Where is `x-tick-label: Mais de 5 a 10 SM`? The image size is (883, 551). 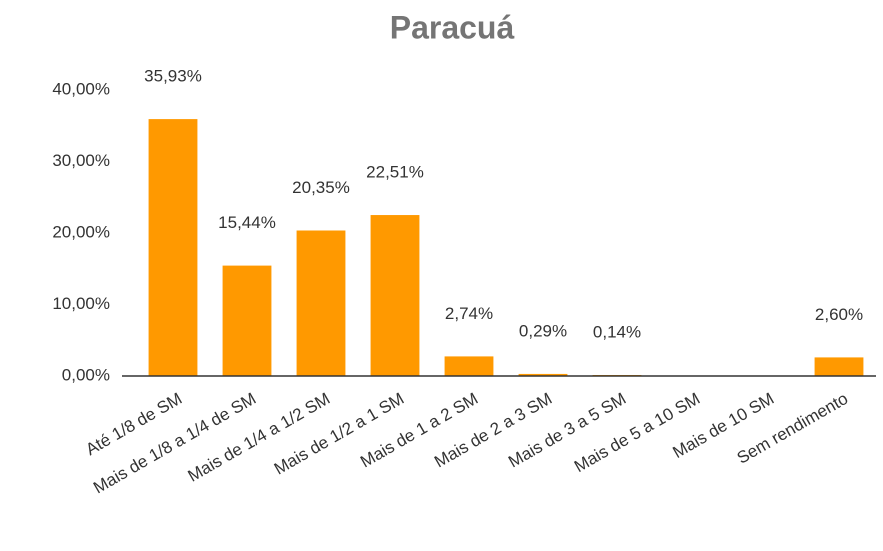
x-tick-label: Mais de 5 a 10 SM is located at coordinates (637, 432).